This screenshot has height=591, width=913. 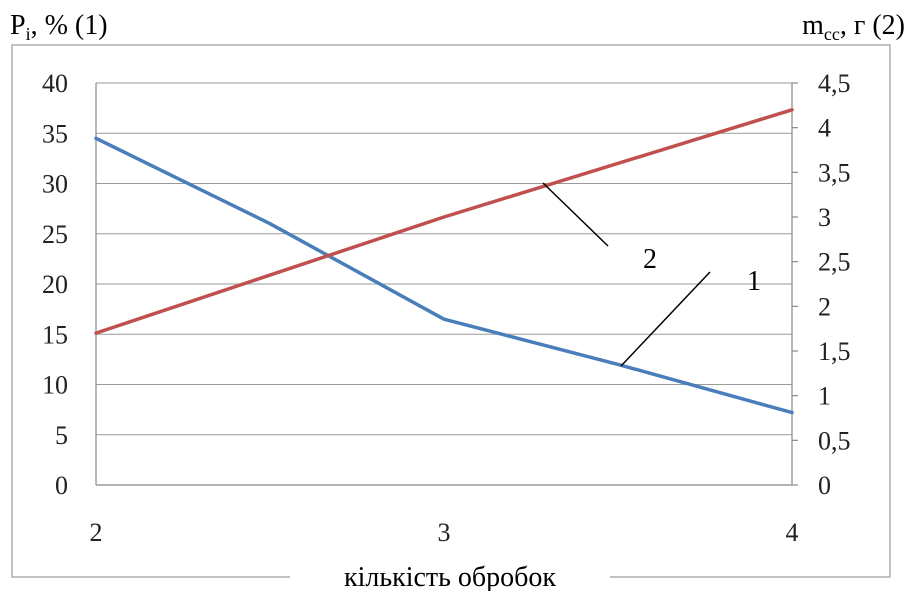 What do you see at coordinates (55, 83) in the screenshot?
I see `left-tick-label: 40` at bounding box center [55, 83].